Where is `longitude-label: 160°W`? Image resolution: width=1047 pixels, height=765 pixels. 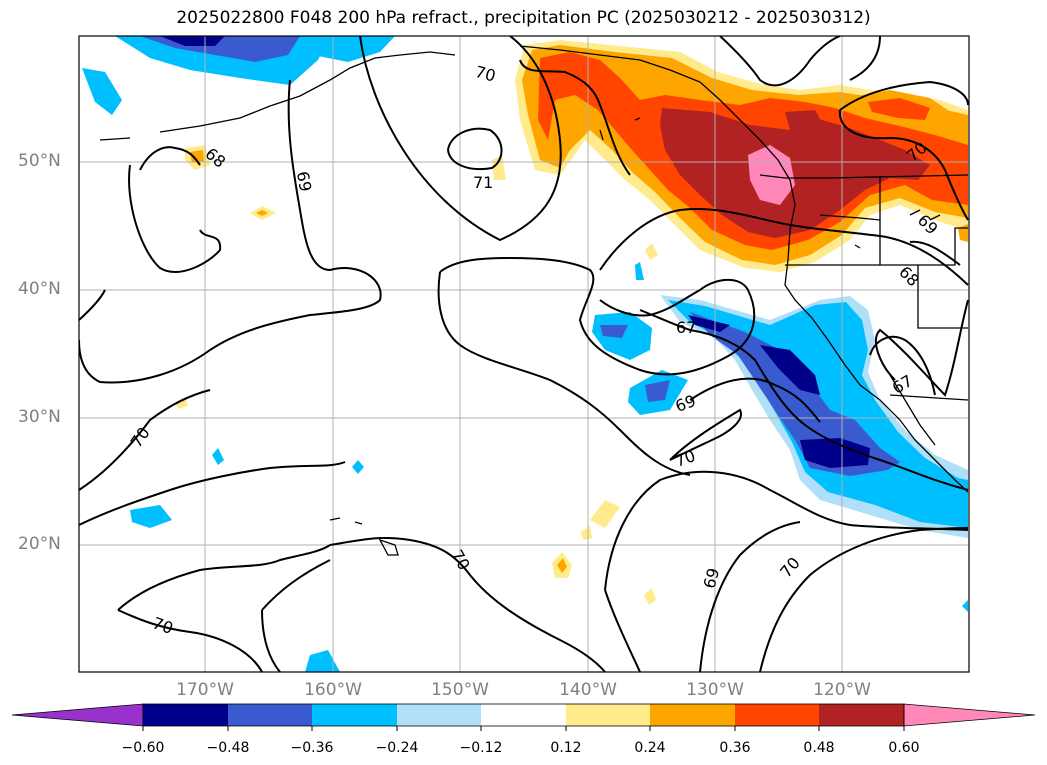 longitude-label: 160°W is located at coordinates (333, 690).